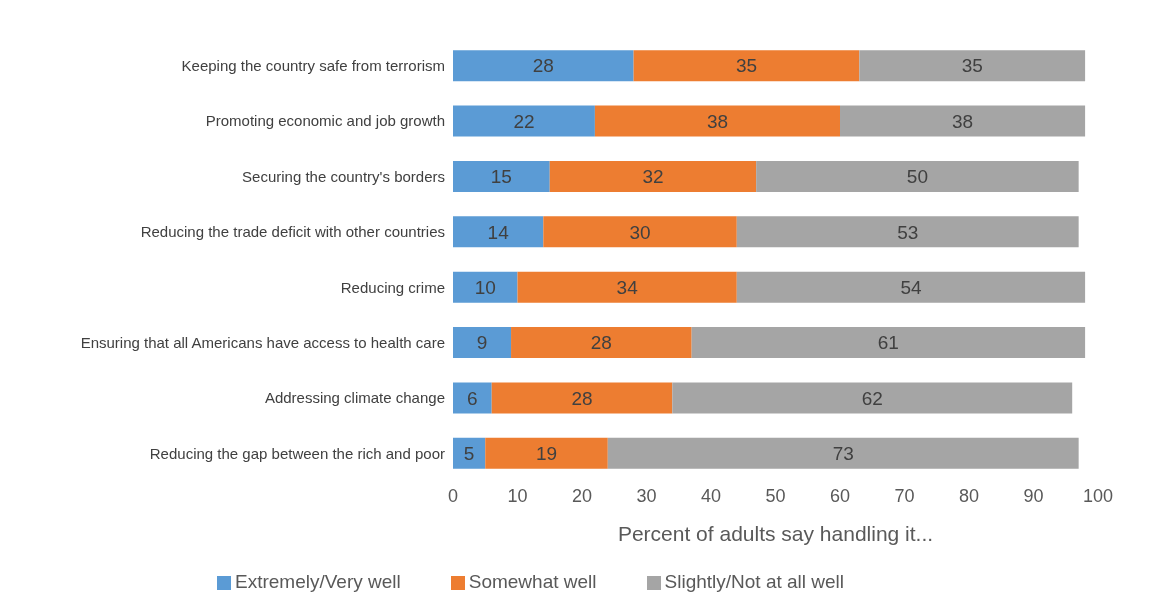 This screenshot has height=616, width=1151. Describe the element at coordinates (646, 495) in the screenshot. I see `x-tick-label: 30` at that location.